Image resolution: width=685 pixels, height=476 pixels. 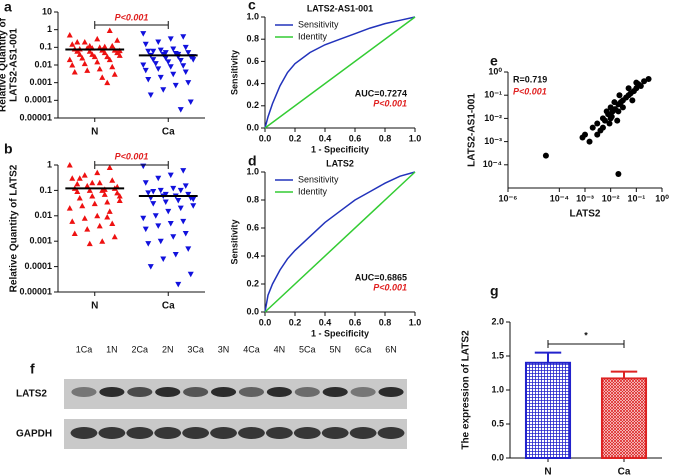 What do you see at coordinates (497, 355) in the screenshot?
I see `y-tick-label: 1.5` at bounding box center [497, 355].